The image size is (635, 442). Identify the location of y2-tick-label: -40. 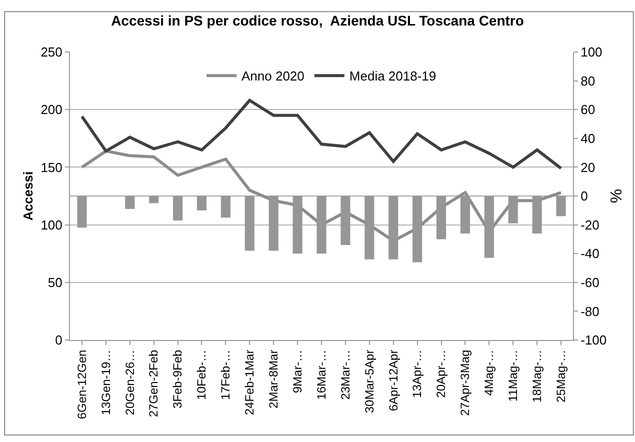
(590, 254).